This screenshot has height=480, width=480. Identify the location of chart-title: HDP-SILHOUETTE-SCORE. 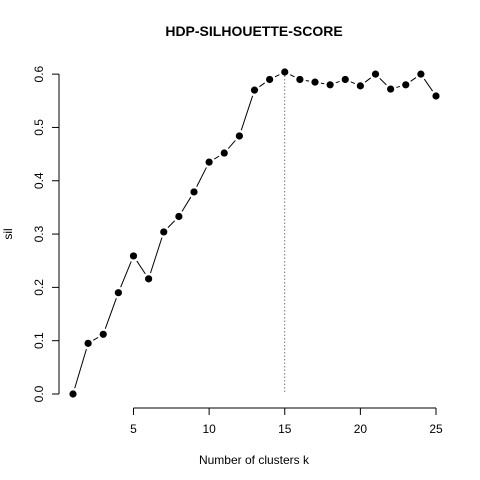
(253, 31).